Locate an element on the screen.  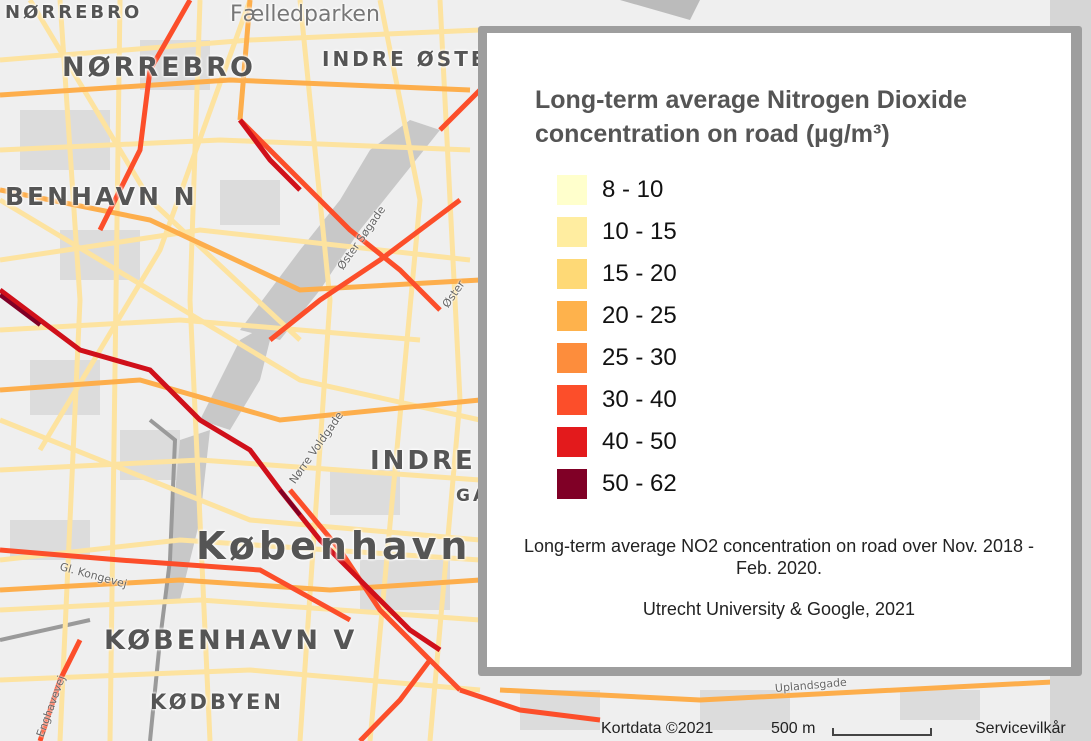
place-label-indre-osterbro: INDRE ØSTER is located at coordinates (414, 59).